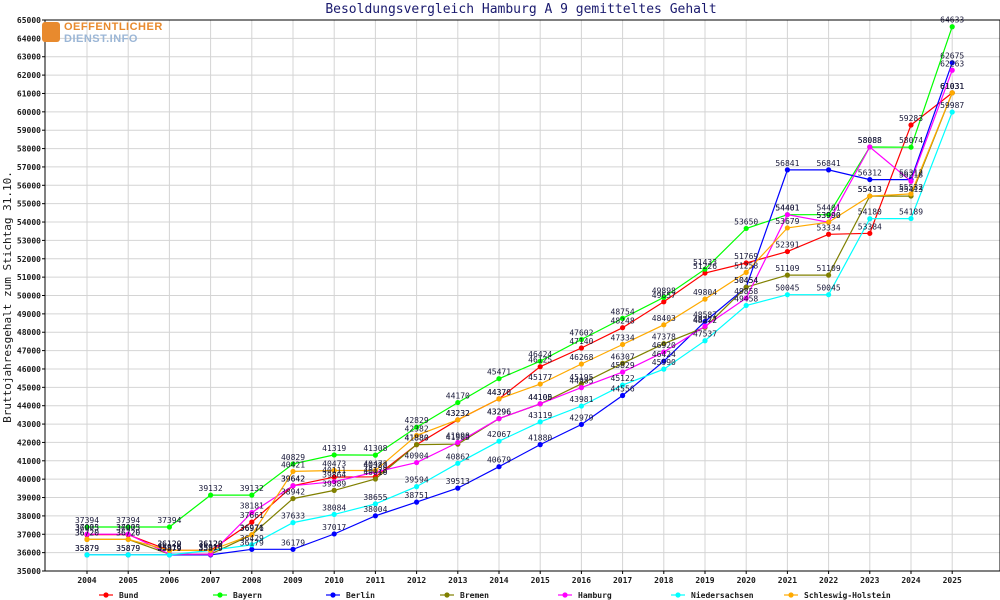 This screenshot has width=1000, height=600. I want to click on data-label: 41880, so click(540, 438).